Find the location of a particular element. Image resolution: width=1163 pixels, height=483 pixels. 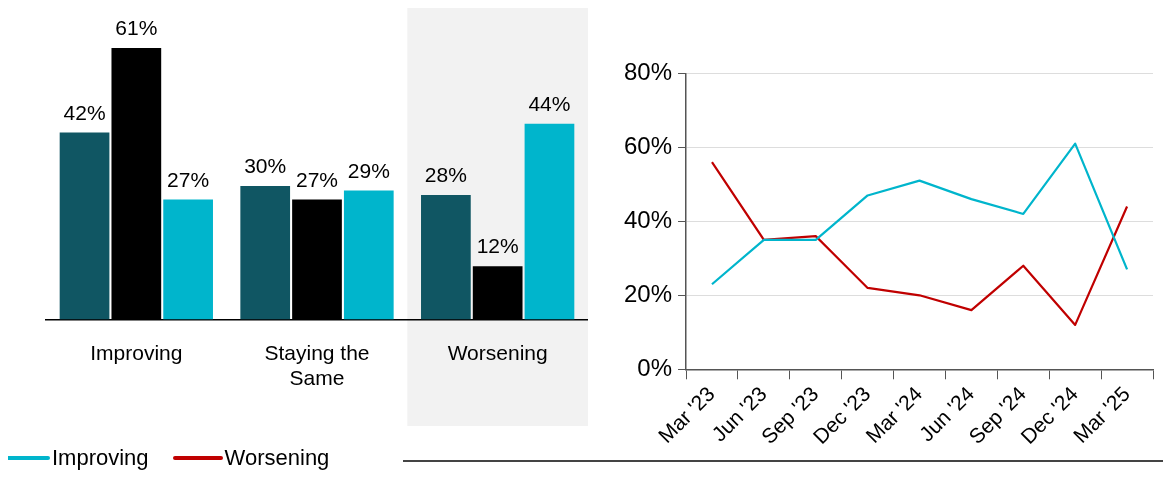

y-tick-label: 20% is located at coordinates (648, 293).